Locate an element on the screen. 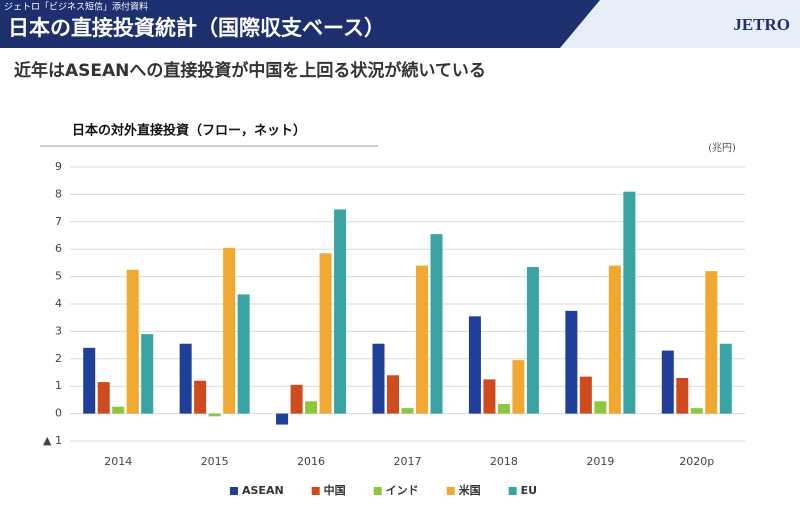  x-tick-label: 2019 is located at coordinates (600, 461).